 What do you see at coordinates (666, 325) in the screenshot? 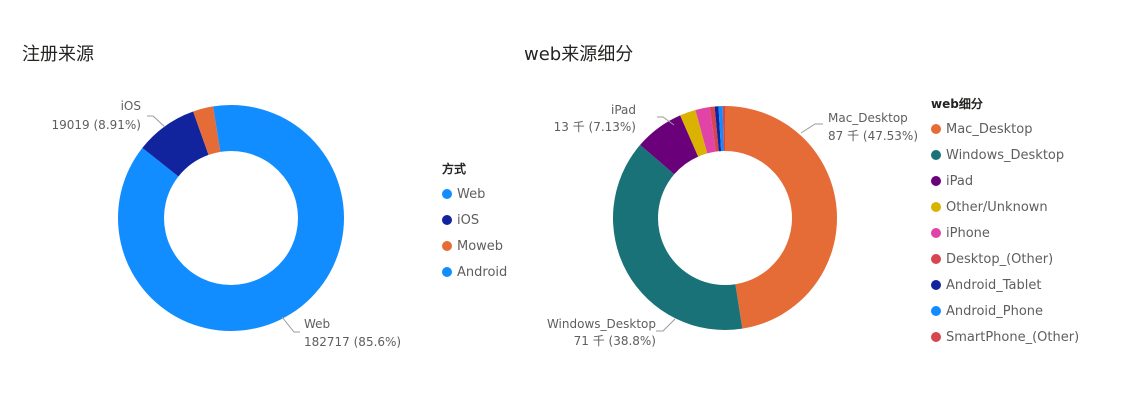
I see `leader-line-windows-desktop` at bounding box center [666, 325].